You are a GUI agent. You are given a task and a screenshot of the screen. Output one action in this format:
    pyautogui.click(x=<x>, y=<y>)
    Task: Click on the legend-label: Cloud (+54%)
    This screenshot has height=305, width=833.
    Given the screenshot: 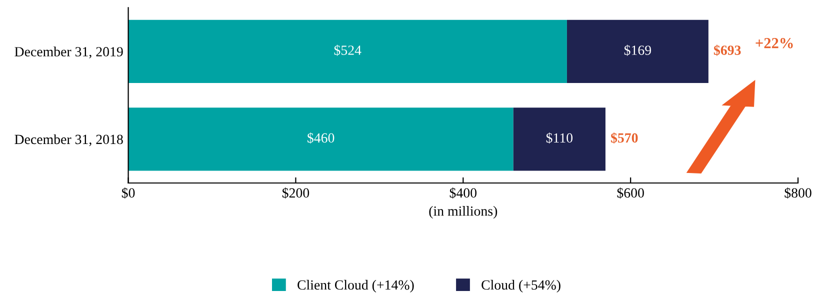 What is the action you would take?
    pyautogui.click(x=521, y=286)
    